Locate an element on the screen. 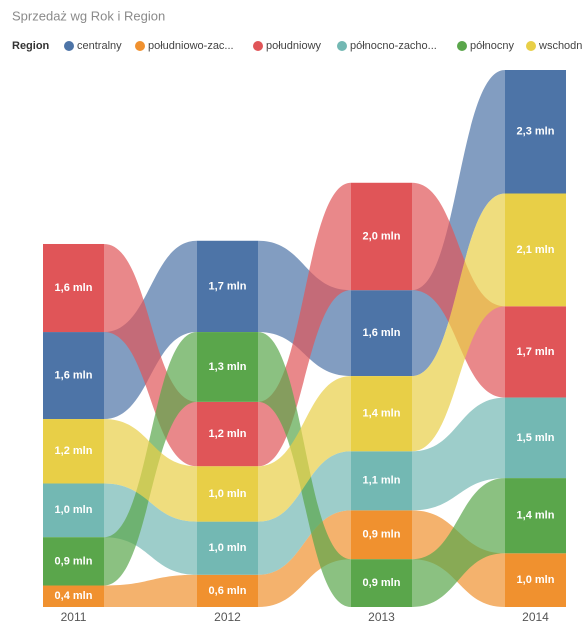 This screenshot has width=582, height=629. x-tick-label: 2011 is located at coordinates (74, 617).